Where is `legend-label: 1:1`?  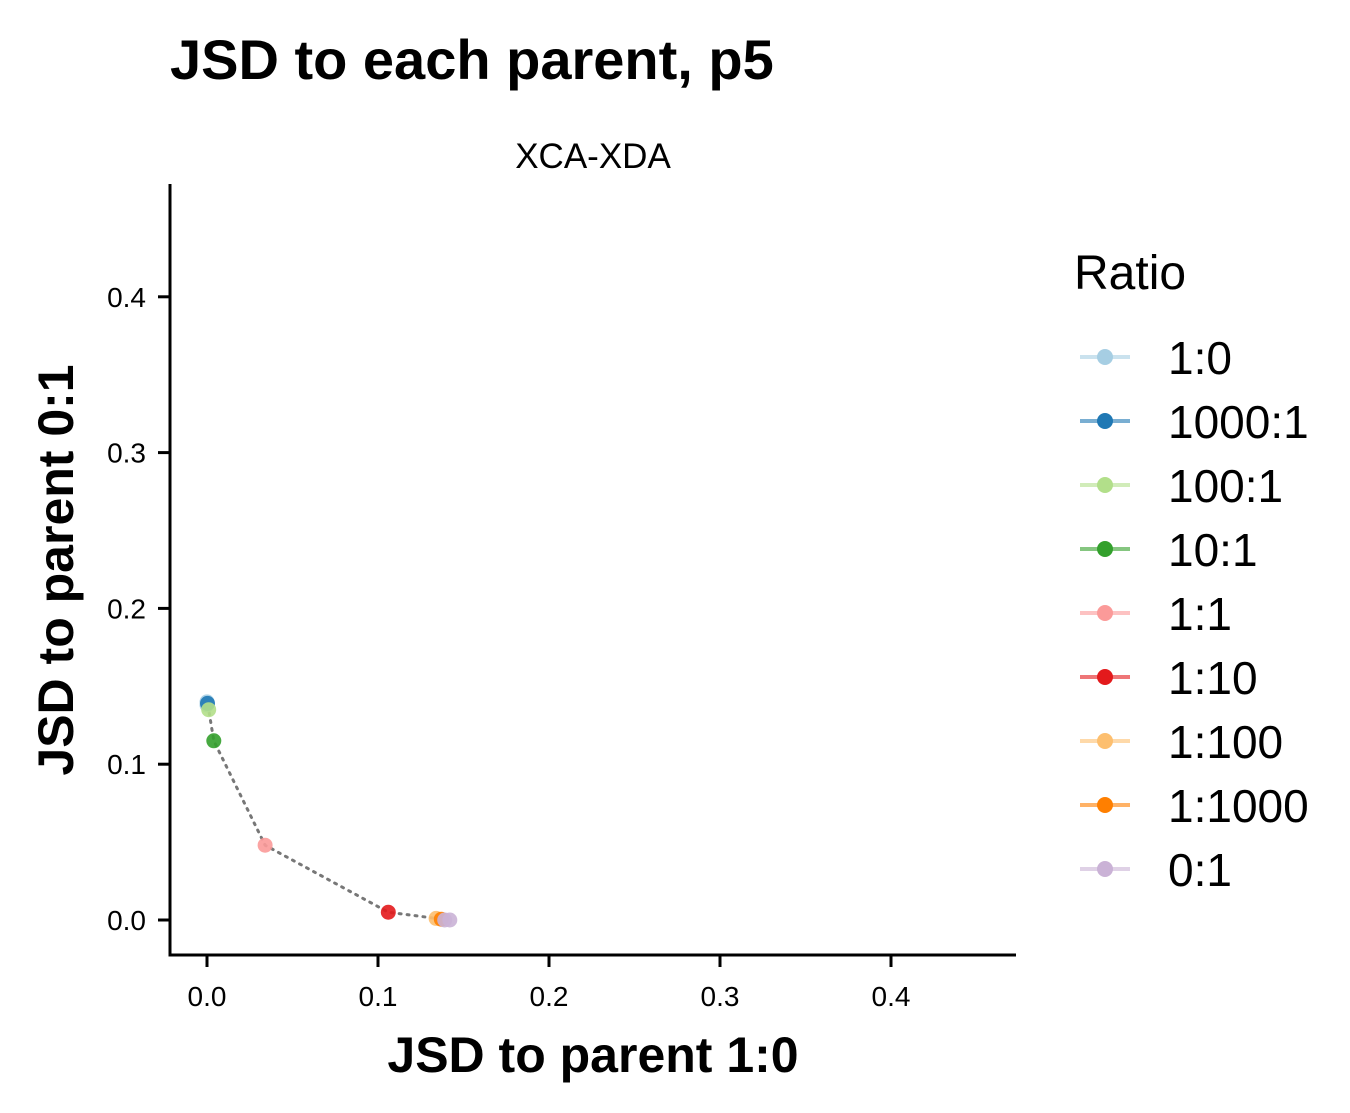
legend-label: 1:1 is located at coordinates (1200, 614).